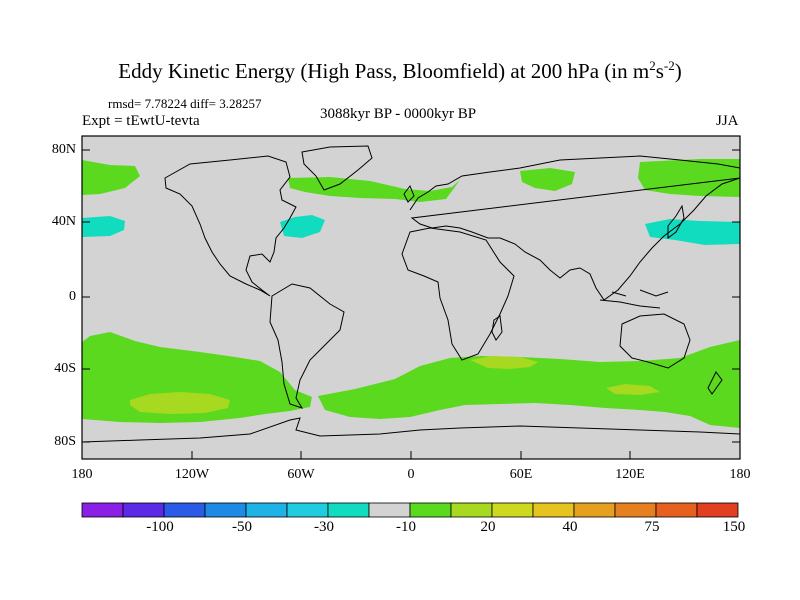 This screenshot has width=800, height=600. Describe the element at coordinates (570, 527) in the screenshot. I see `colorbar-label-40: 40` at that location.